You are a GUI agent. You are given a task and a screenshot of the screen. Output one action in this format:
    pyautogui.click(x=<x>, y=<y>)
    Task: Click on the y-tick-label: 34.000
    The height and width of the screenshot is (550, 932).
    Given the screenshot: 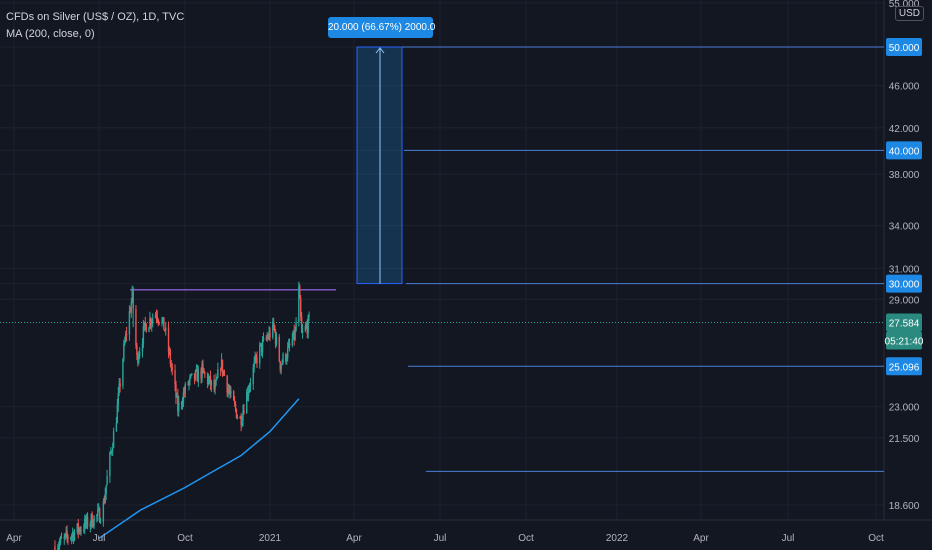 What is the action you would take?
    pyautogui.click(x=904, y=227)
    